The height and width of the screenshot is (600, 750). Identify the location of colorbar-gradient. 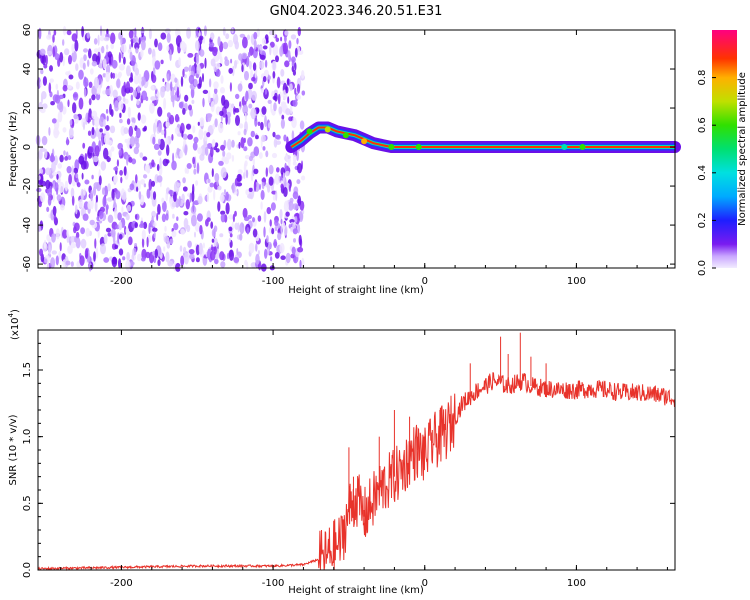
(724, 149).